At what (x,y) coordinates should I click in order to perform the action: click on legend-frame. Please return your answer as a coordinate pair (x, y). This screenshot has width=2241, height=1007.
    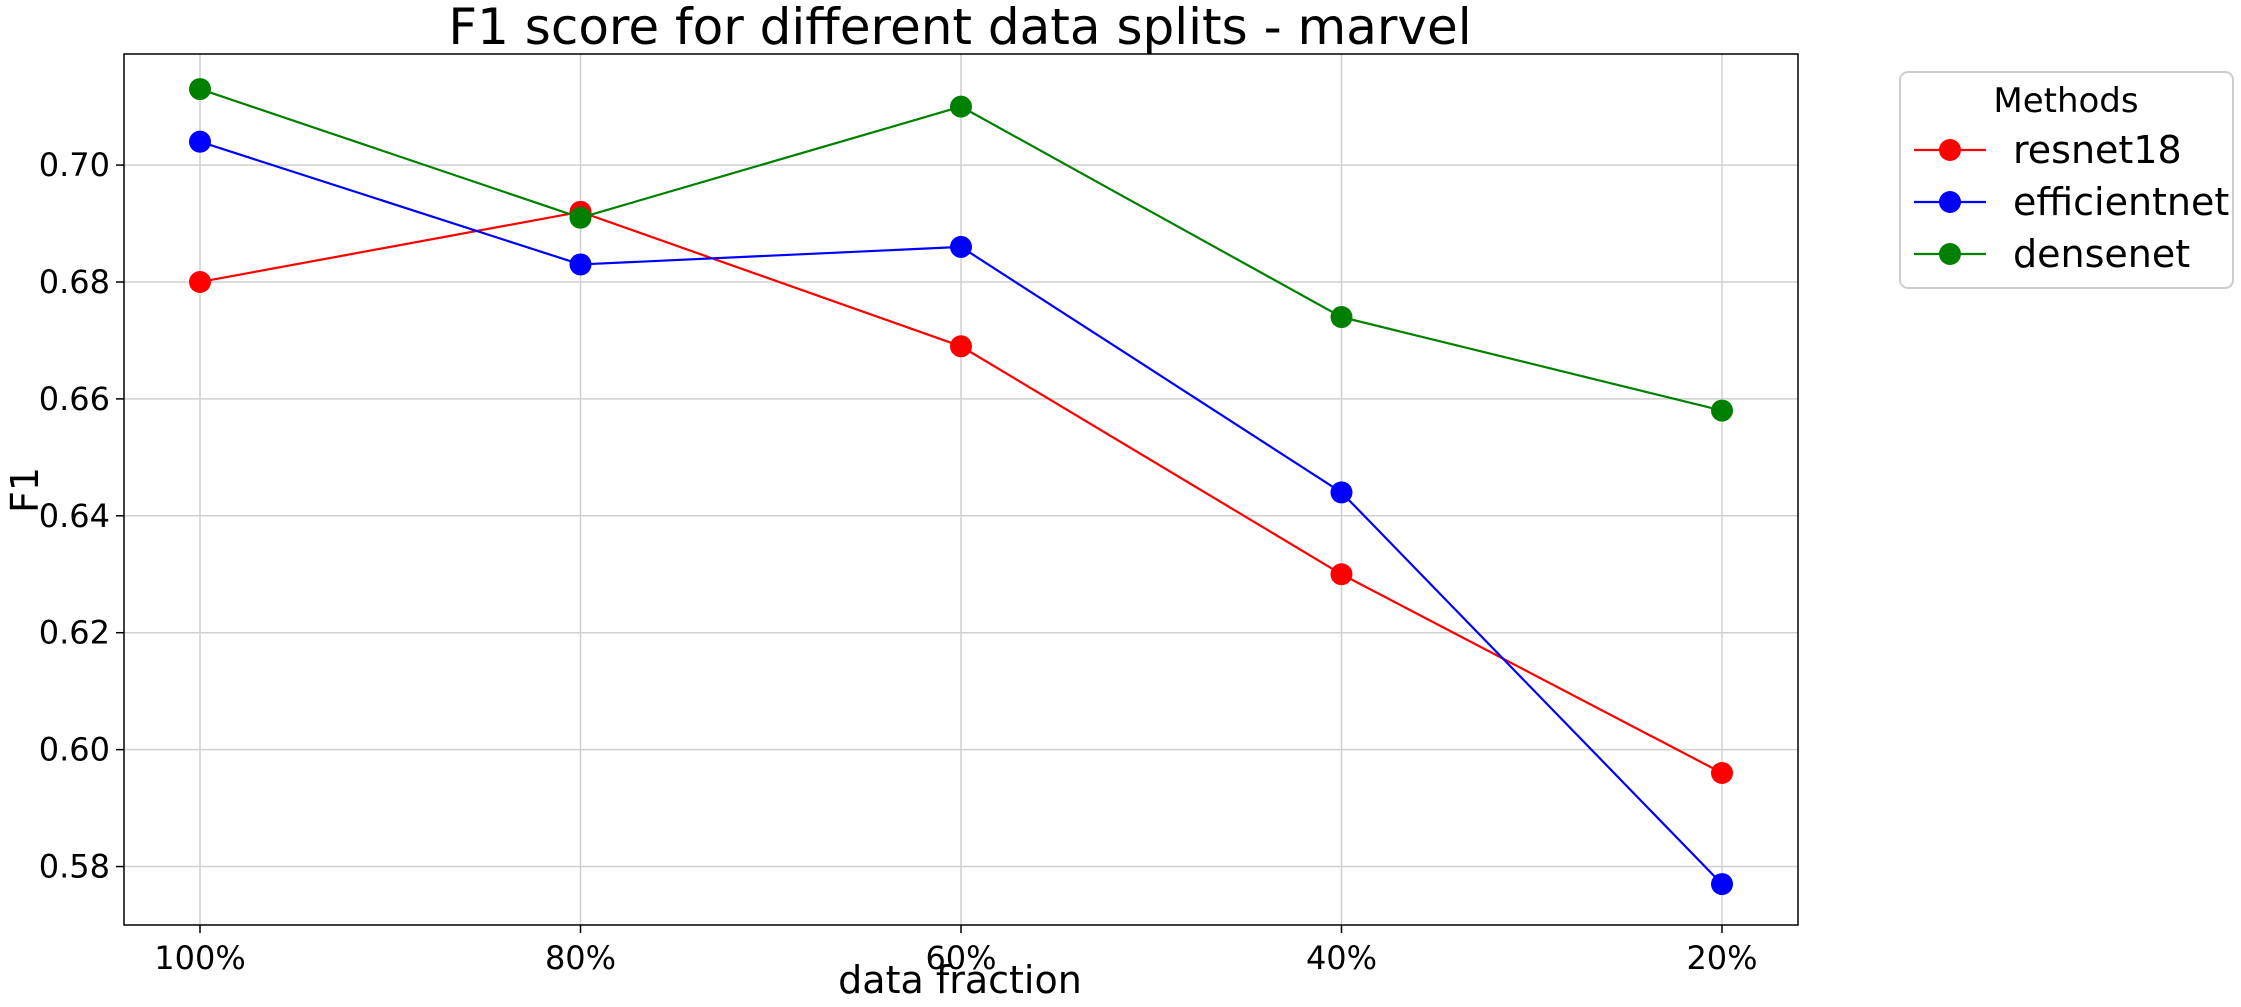
    Looking at the image, I should click on (2066, 180).